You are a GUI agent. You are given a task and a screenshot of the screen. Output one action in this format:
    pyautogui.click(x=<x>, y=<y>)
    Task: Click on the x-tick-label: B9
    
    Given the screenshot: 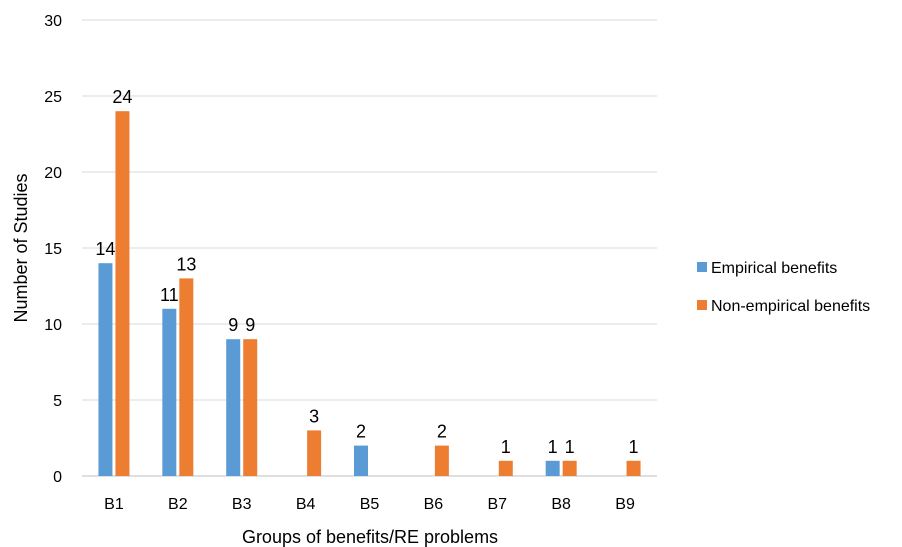 What is the action you would take?
    pyautogui.click(x=625, y=504)
    